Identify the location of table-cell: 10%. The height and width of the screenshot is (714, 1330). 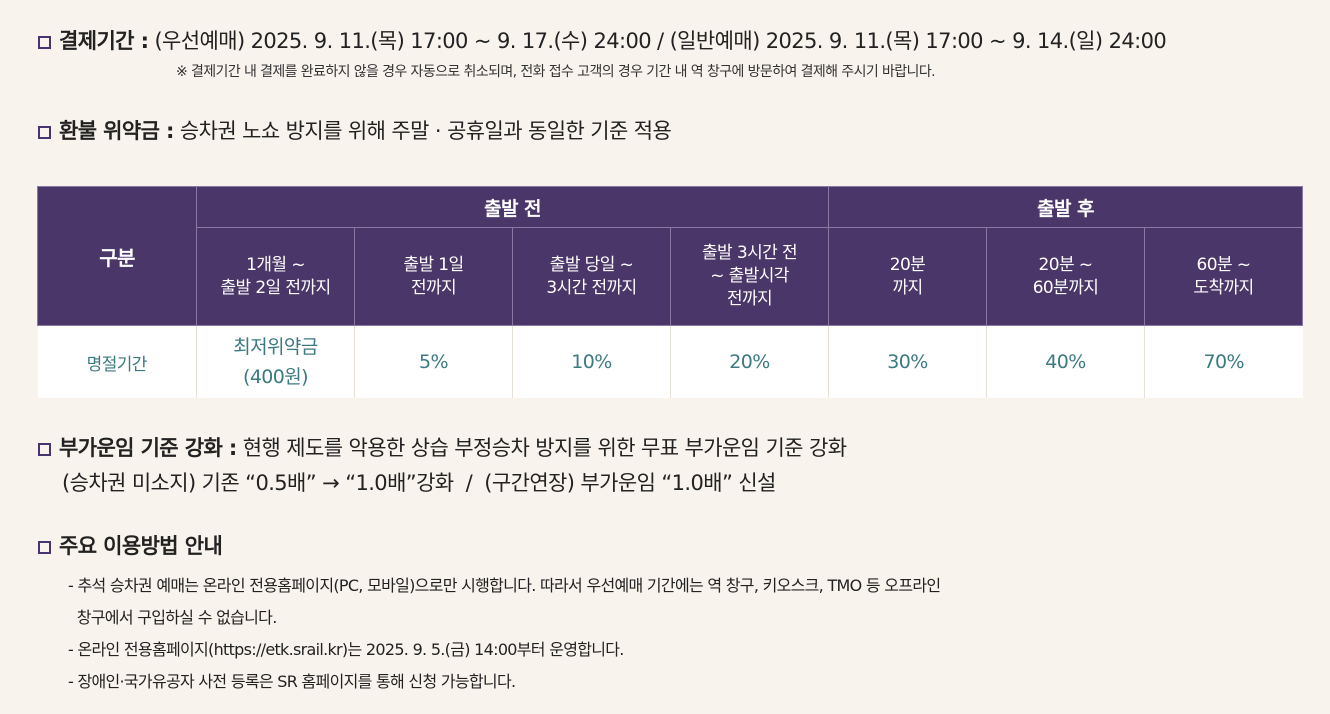
(591, 361).